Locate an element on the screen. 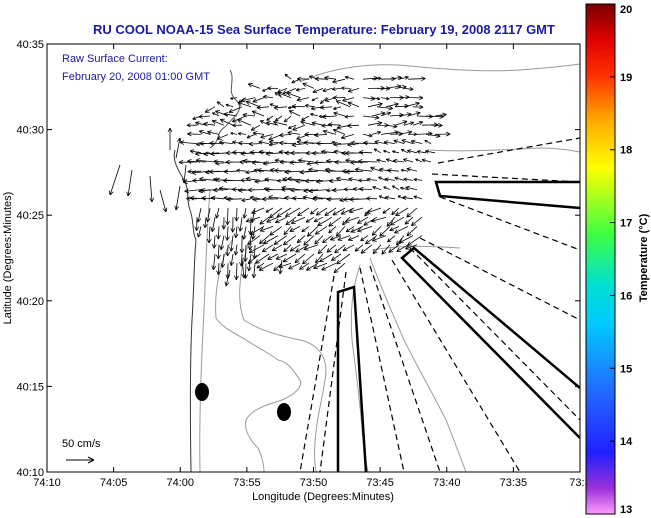  x-tick-label: 74:05 is located at coordinates (114, 483).